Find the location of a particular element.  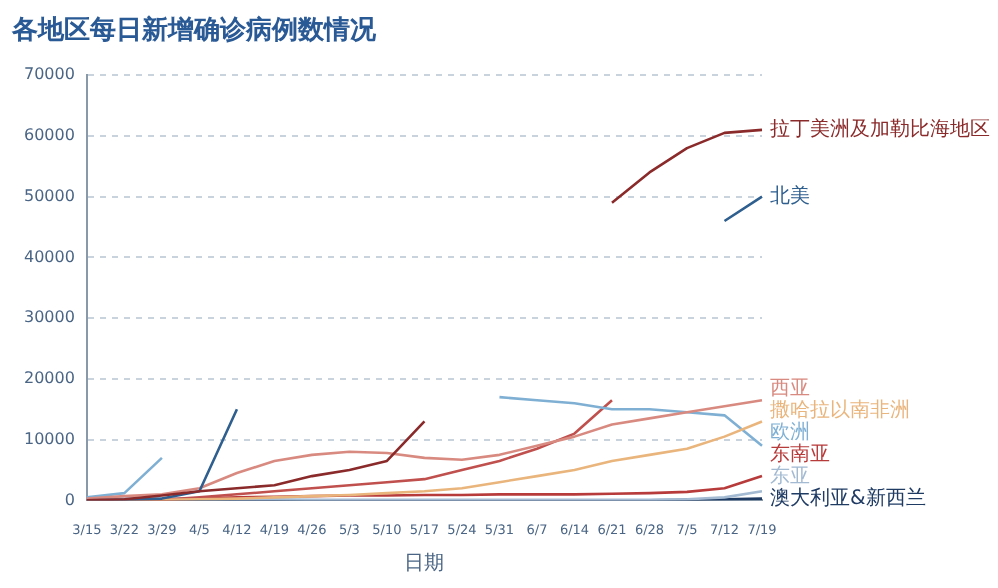

series-label: 东亚 is located at coordinates (790, 475).